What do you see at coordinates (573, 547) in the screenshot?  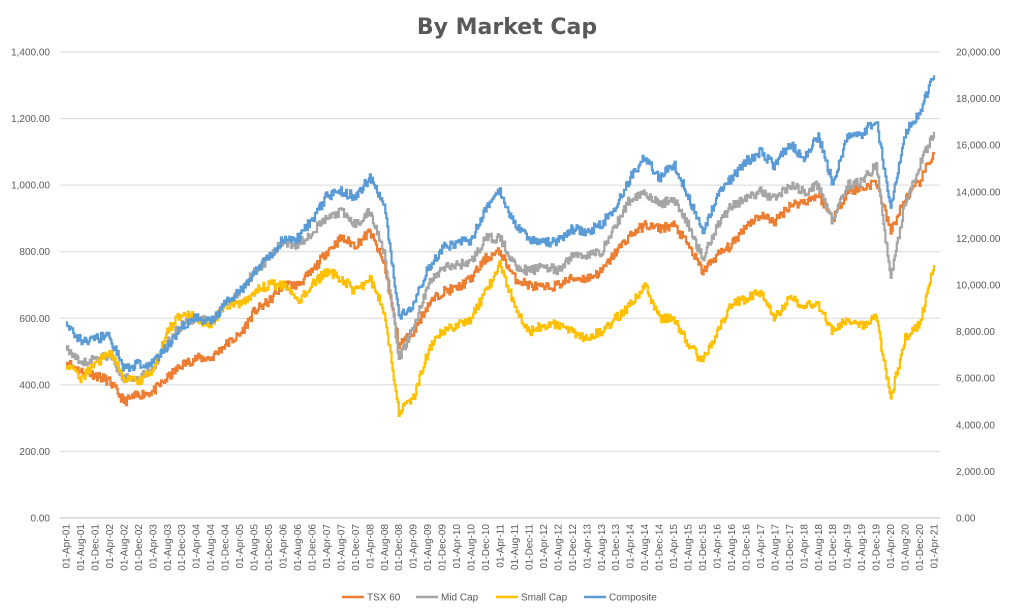 I see `x-tick-label: 01-Dec-12` at bounding box center [573, 547].